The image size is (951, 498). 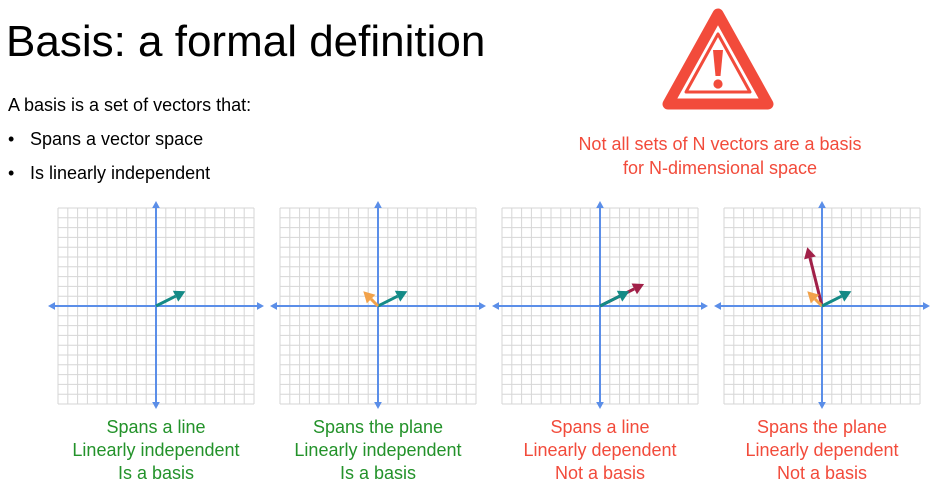 What do you see at coordinates (814, 277) in the screenshot?
I see `maroon-vector-arrow` at bounding box center [814, 277].